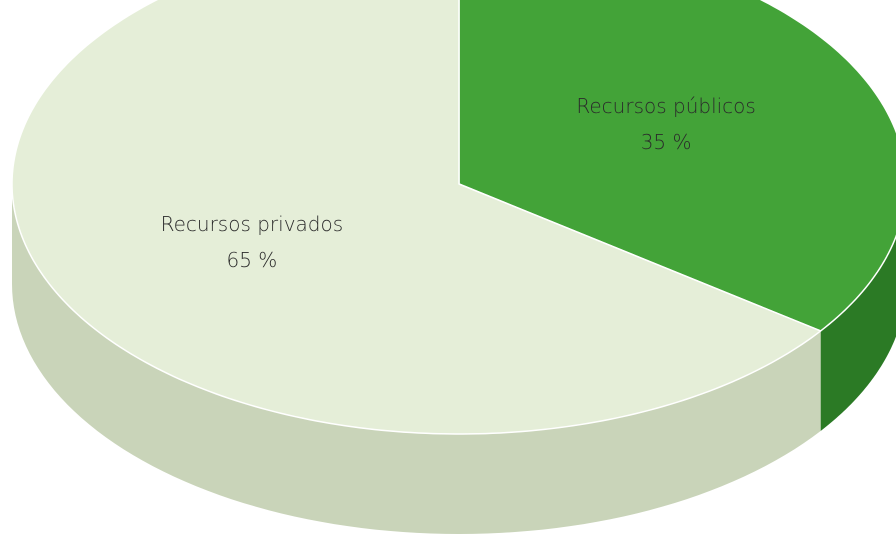 Image resolution: width=896 pixels, height=538 pixels. Describe the element at coordinates (252, 224) in the screenshot. I see `pie-label-category-recursos-privados: Recursos privados` at that location.